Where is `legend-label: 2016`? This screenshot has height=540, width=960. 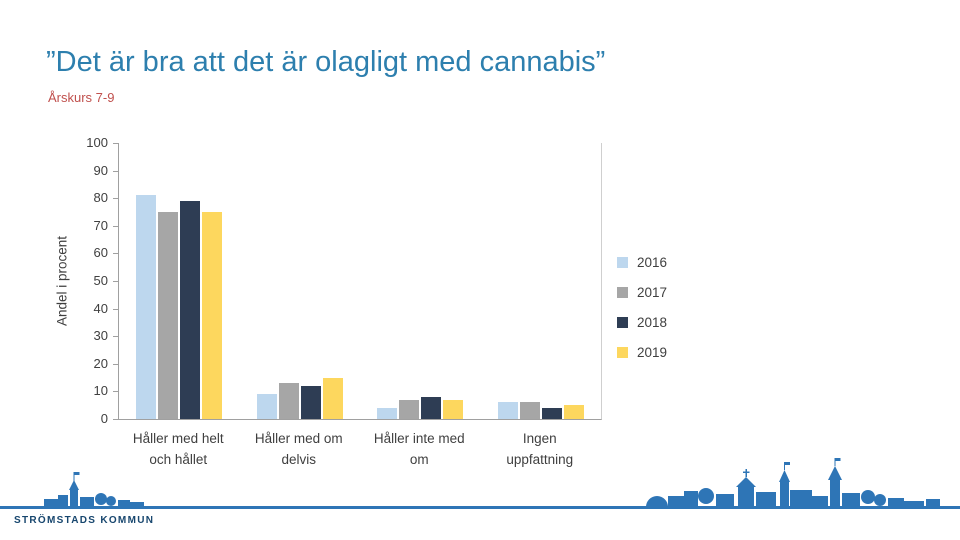
legend-label: 2016 is located at coordinates (652, 262).